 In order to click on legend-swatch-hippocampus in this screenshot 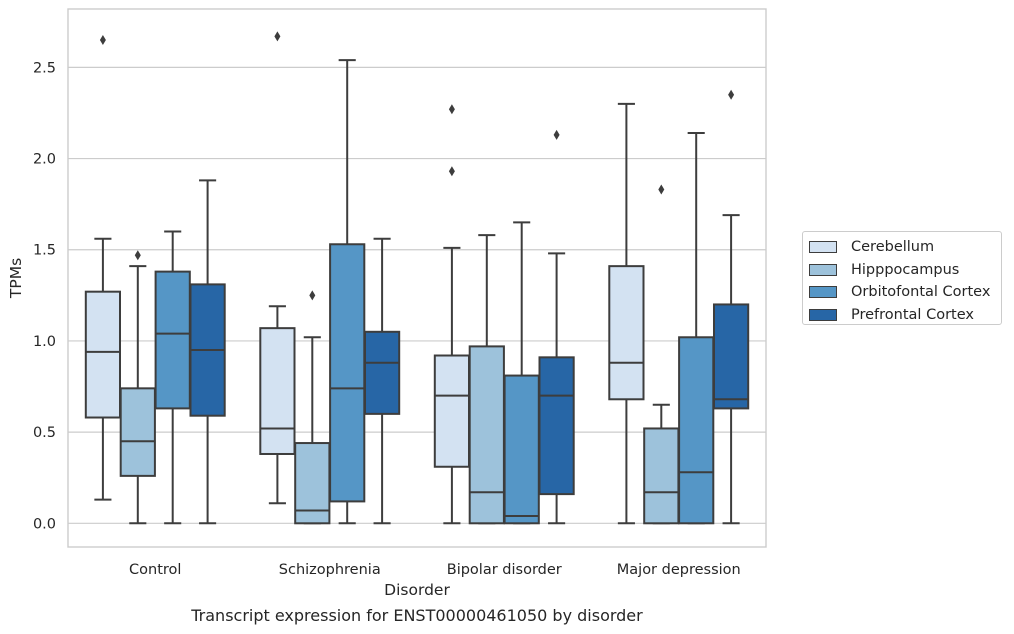, I will do `click(823, 269)`.